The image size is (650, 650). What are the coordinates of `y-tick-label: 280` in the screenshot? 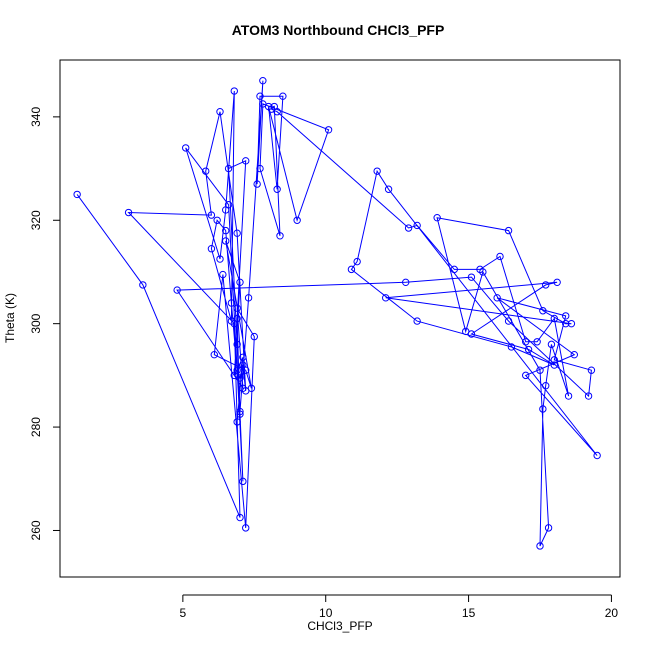 It's located at (36, 427).